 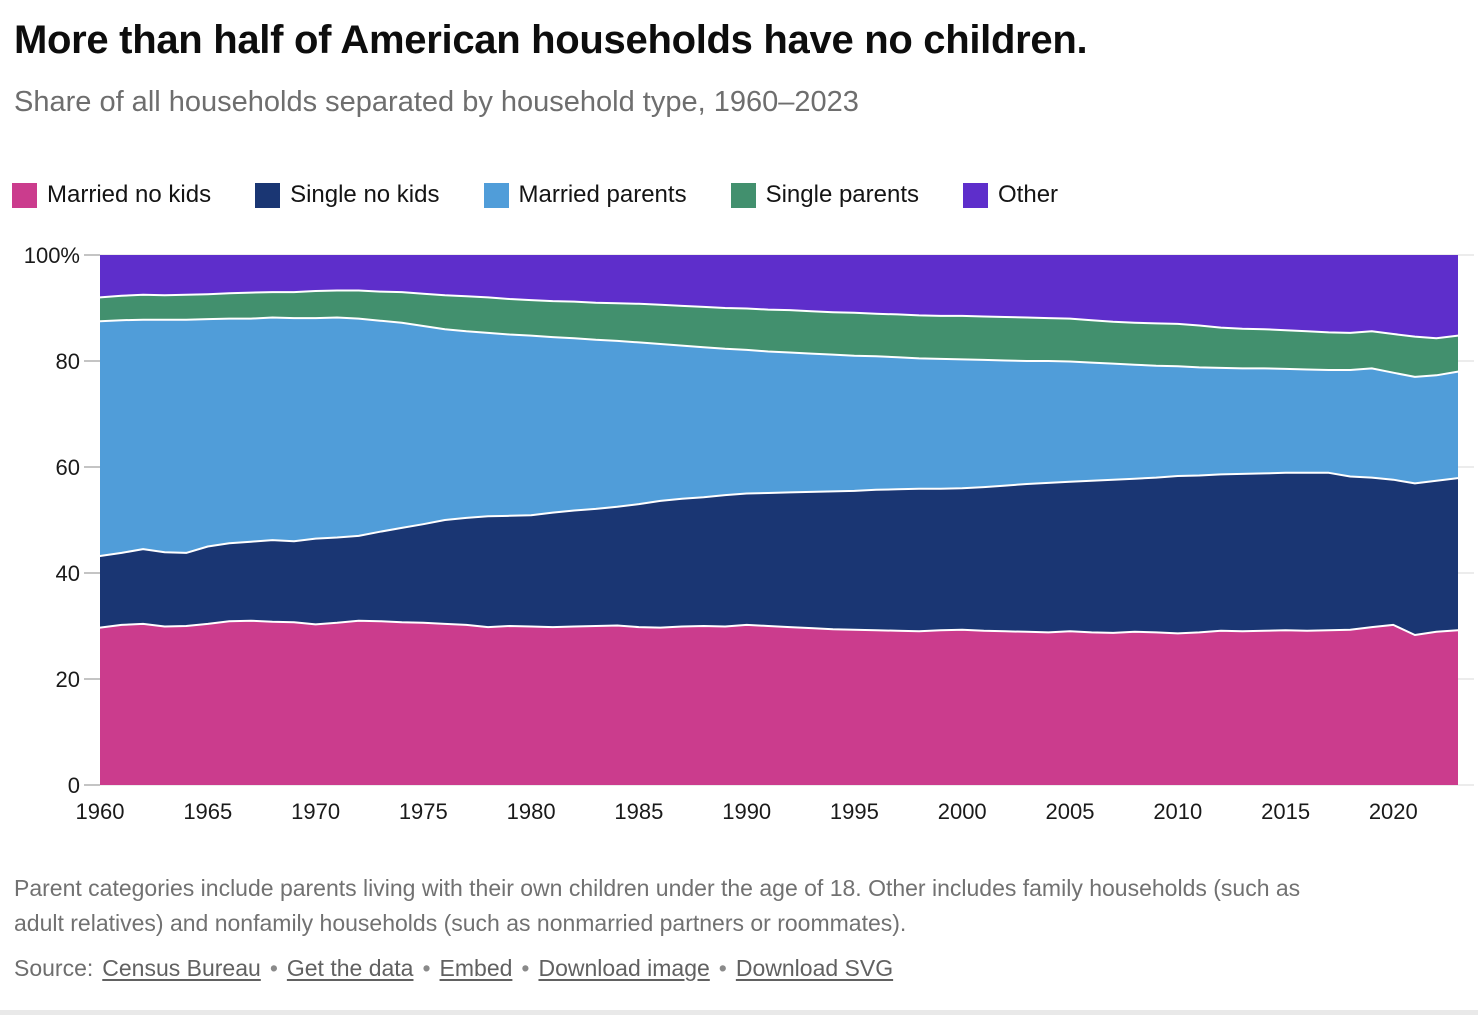 I want to click on x-tick-label: 2005, so click(x=1070, y=811).